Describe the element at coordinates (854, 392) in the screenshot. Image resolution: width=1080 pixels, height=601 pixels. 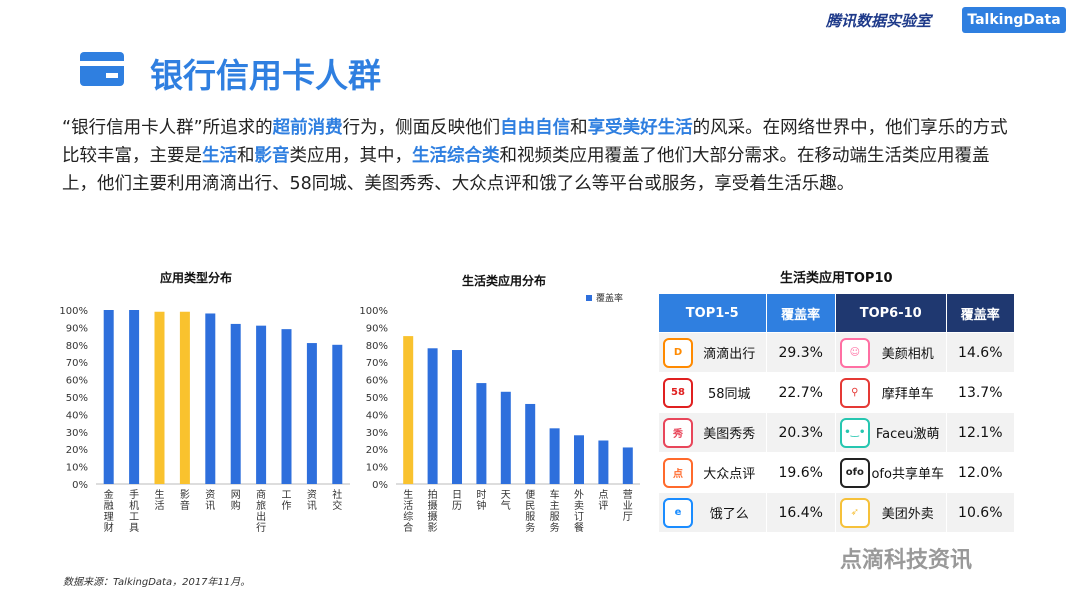
I see `mobike-icon: ⚲` at that location.